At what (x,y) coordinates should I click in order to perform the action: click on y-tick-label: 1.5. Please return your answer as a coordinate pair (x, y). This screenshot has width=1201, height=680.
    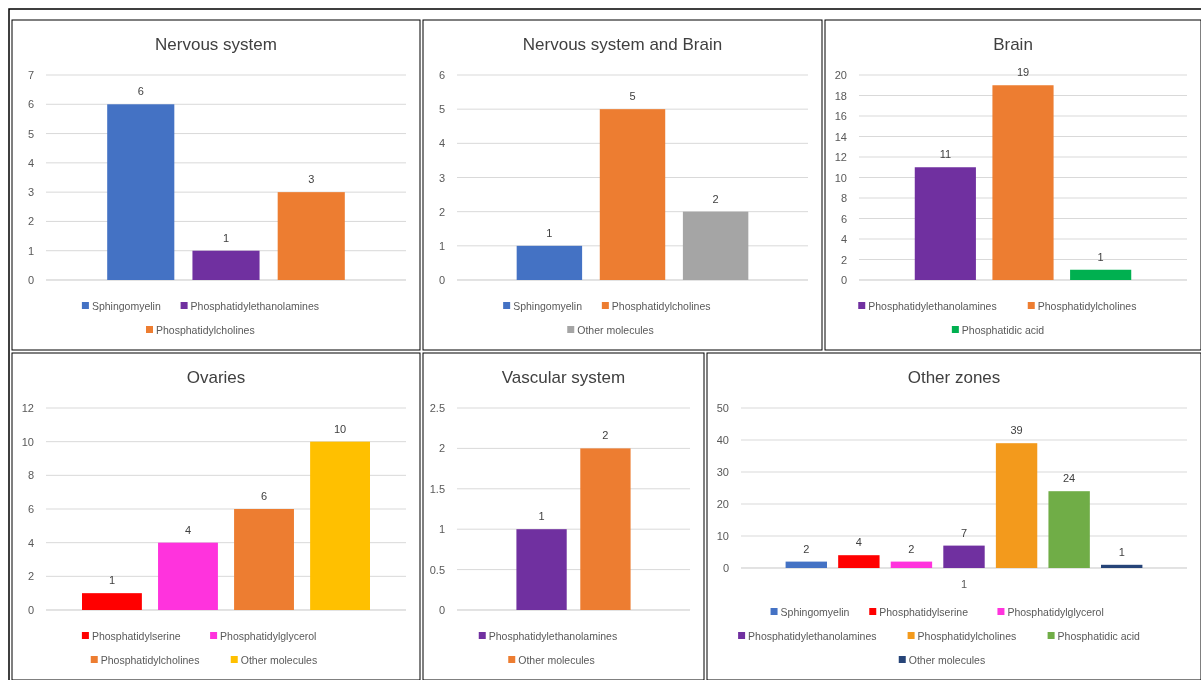
    Looking at the image, I should click on (437, 488).